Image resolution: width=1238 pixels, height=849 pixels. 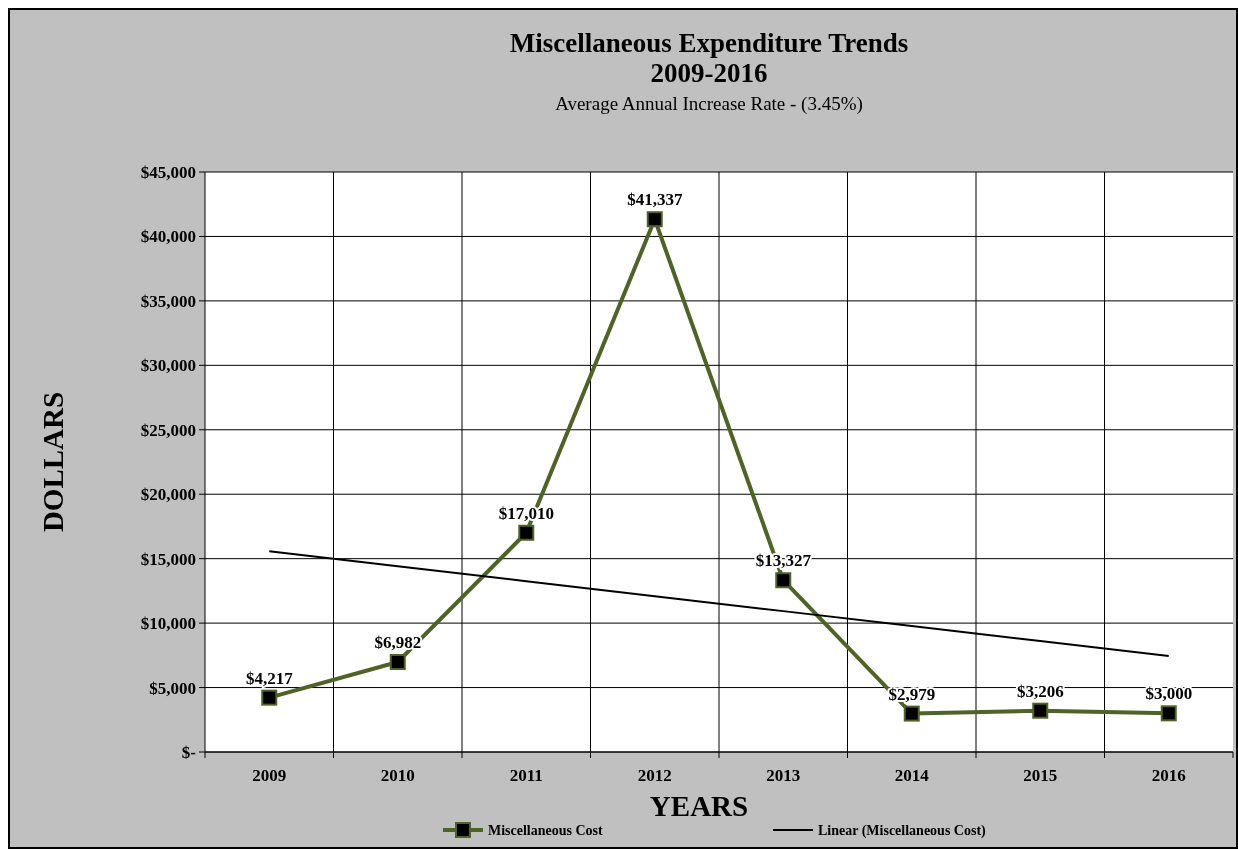 I want to click on x-tick-label: 2015, so click(x=1040, y=775).